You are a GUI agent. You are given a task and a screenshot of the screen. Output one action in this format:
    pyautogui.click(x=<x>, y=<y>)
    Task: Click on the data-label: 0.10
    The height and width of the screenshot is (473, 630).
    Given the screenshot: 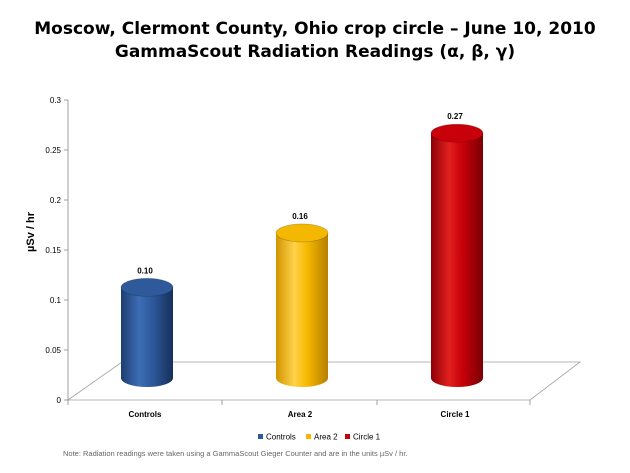 What is the action you would take?
    pyautogui.click(x=145, y=270)
    